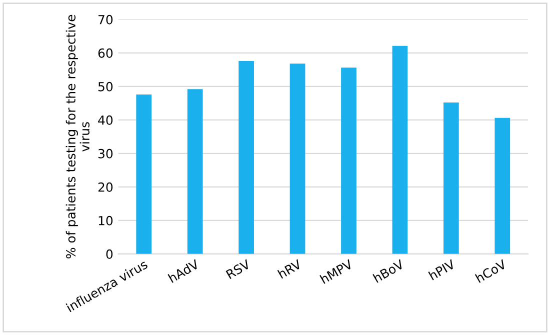  Describe the element at coordinates (105, 120) in the screenshot. I see `y-tick-label: 40` at that location.